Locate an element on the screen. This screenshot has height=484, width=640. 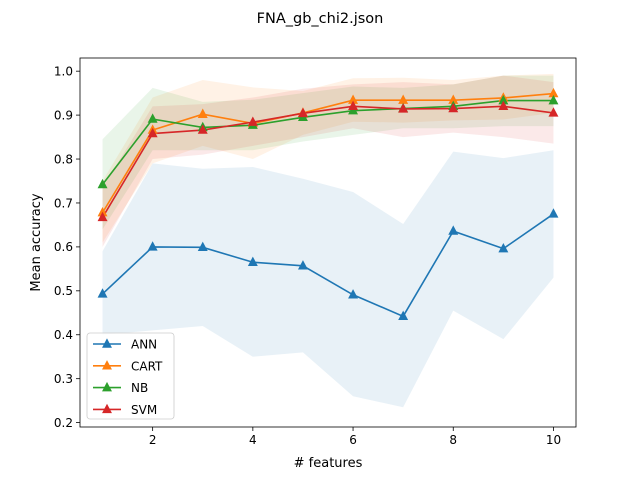
y-tick-label: 0.8 is located at coordinates (63, 159).